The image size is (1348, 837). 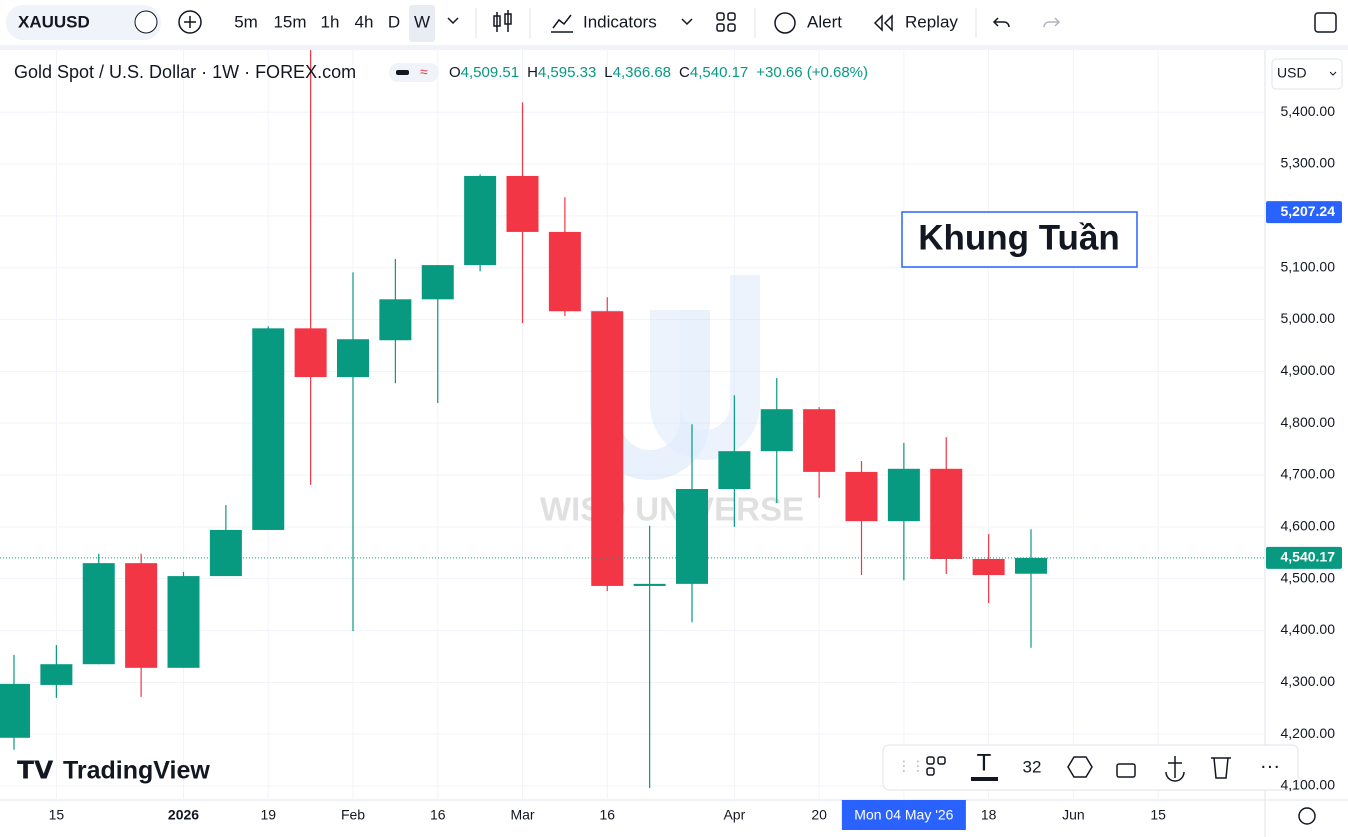 I want to click on drawing-toolbar: ⋮⋮ T 32 ···, so click(x=1090, y=767).